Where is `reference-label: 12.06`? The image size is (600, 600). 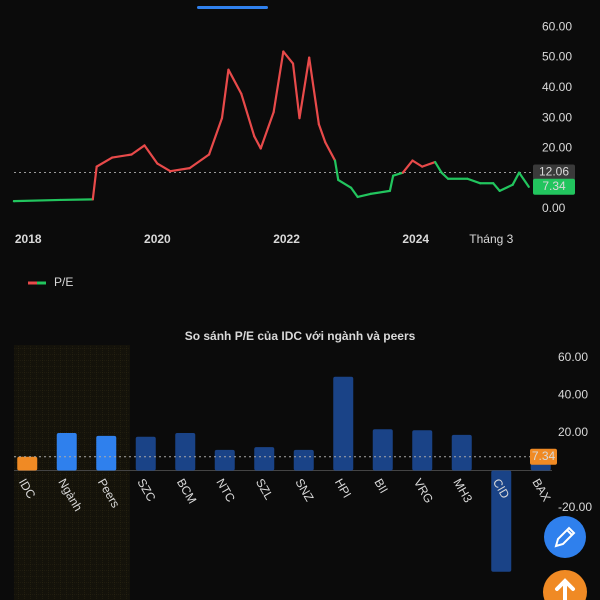
reference-label: 12.06 is located at coordinates (554, 172).